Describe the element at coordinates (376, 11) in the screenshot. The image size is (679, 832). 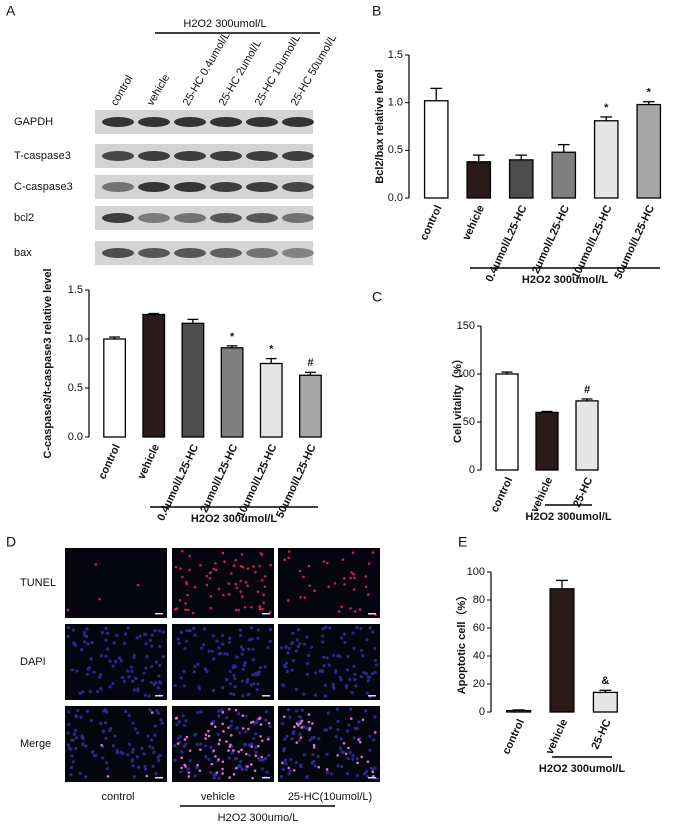
I see `panel-letter: B` at that location.